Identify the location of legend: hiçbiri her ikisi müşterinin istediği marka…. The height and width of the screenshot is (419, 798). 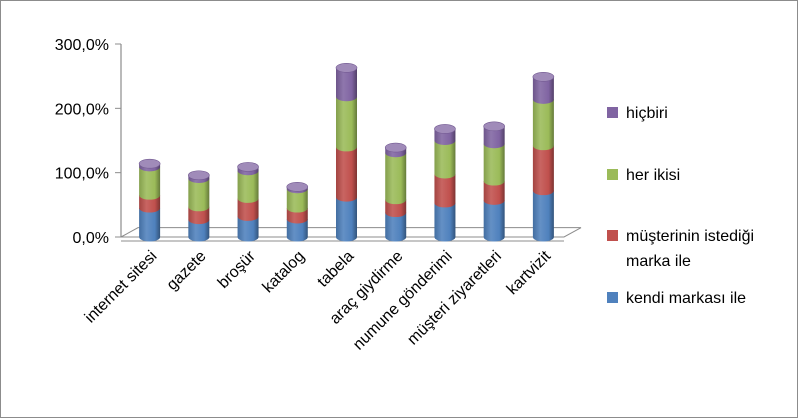
(680, 206).